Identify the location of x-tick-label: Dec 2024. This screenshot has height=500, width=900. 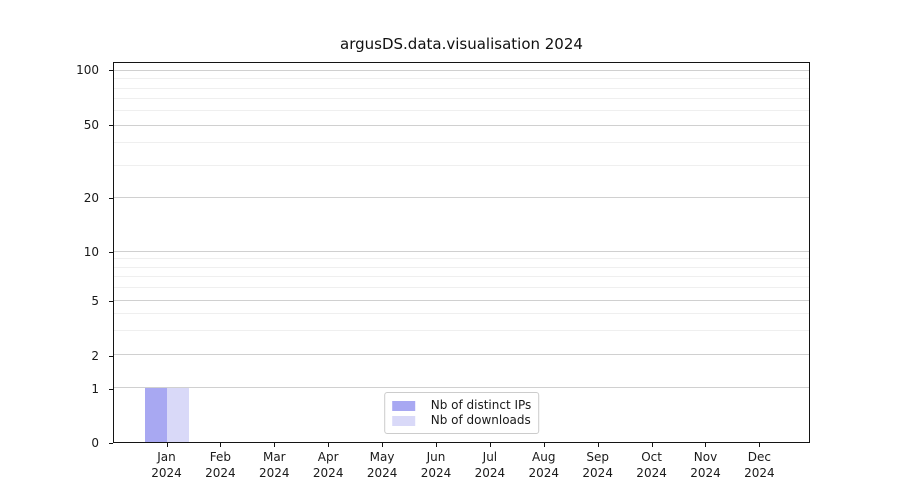
(759, 465).